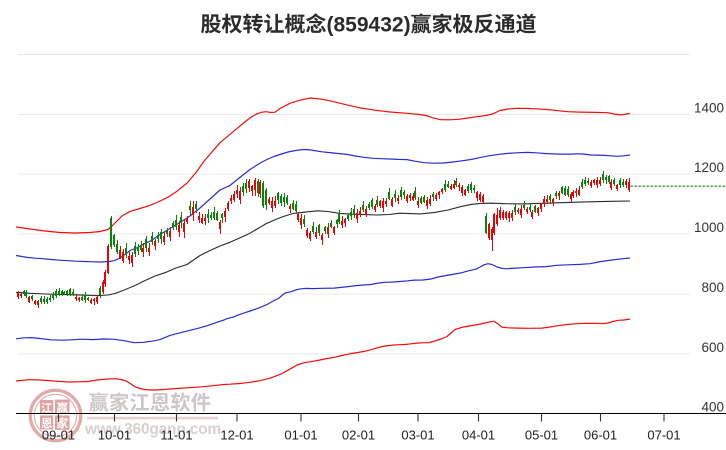 The height and width of the screenshot is (450, 726). What do you see at coordinates (478, 435) in the screenshot?
I see `svg-text: 04-01` at bounding box center [478, 435].